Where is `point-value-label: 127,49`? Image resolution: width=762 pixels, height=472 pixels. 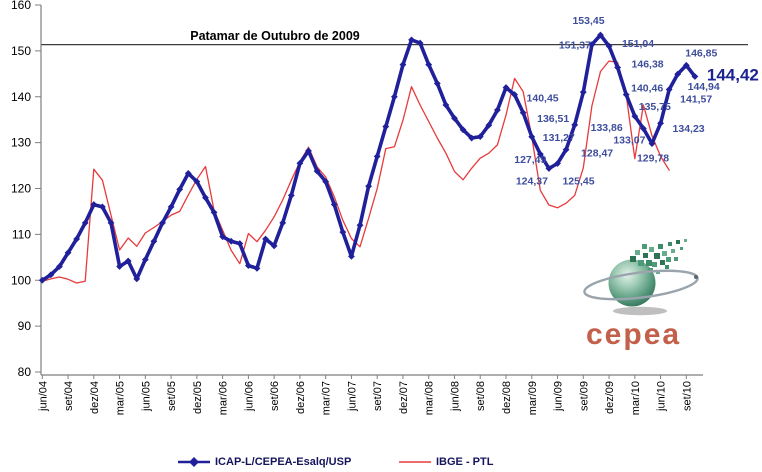 point-value-label: 127,49 is located at coordinates (530, 160).